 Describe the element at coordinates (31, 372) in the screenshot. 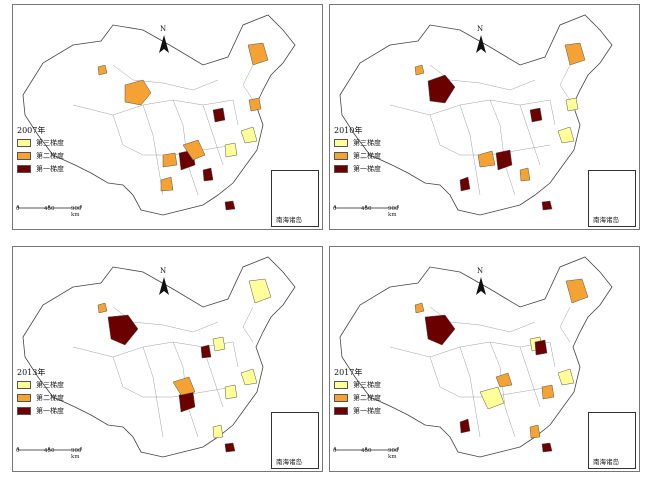

I see `year-label: 2013年` at that location.